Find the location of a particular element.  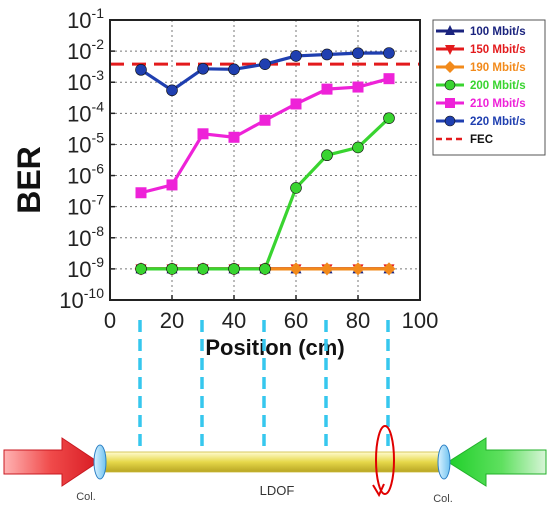

y-axis-title: BER is located at coordinates (29, 180).